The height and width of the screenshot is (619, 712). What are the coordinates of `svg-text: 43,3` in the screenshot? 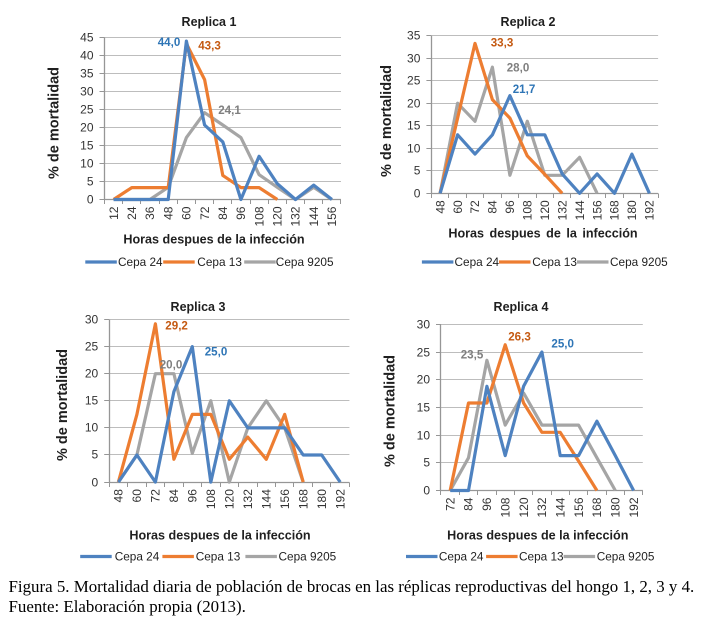 It's located at (209, 45).